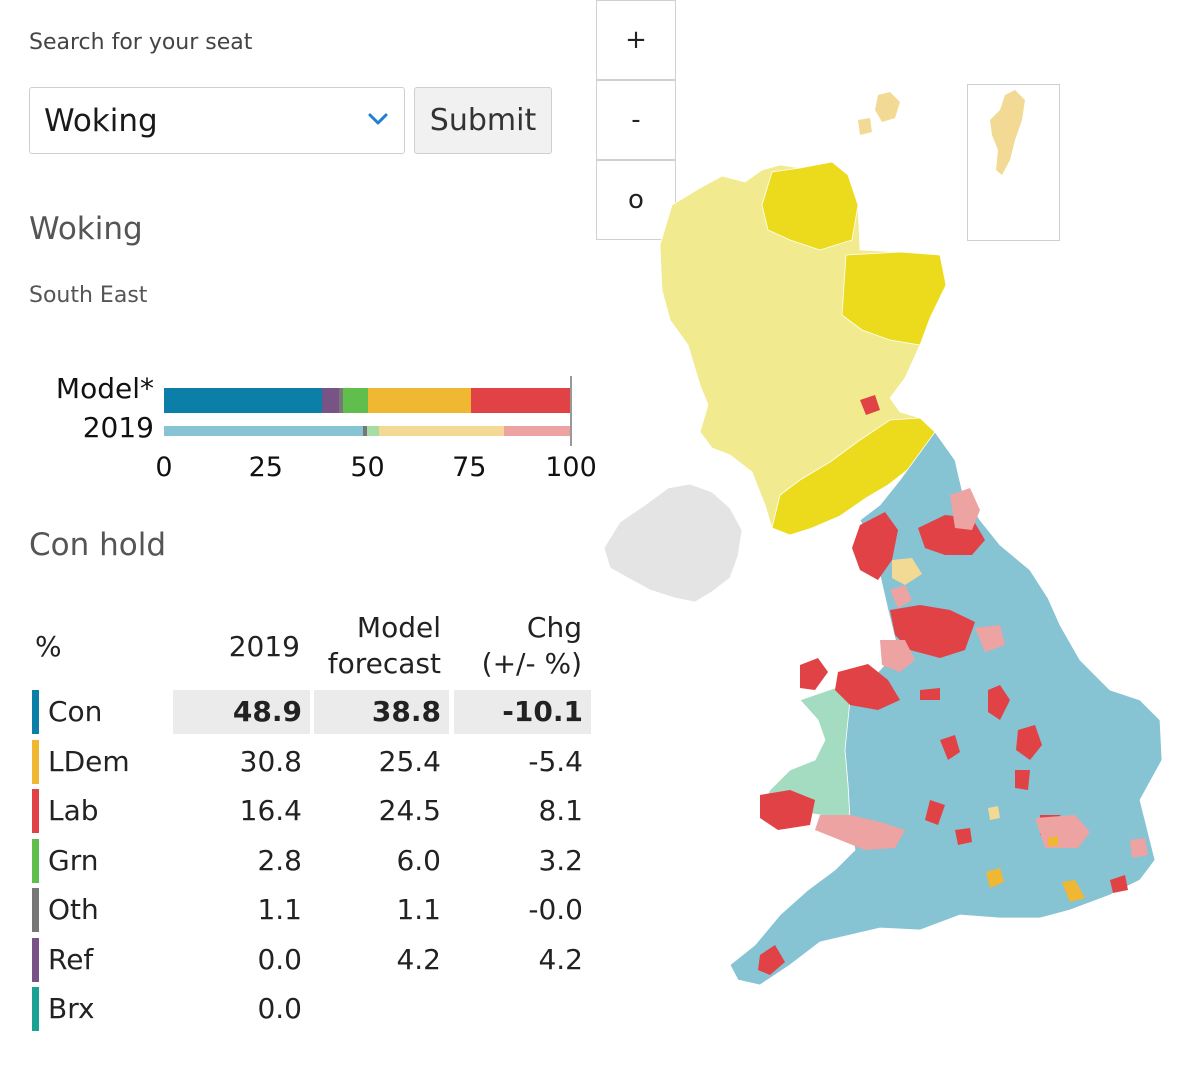  Describe the element at coordinates (560, 860) in the screenshot. I see `table-cell-chg: 3.2` at that location.